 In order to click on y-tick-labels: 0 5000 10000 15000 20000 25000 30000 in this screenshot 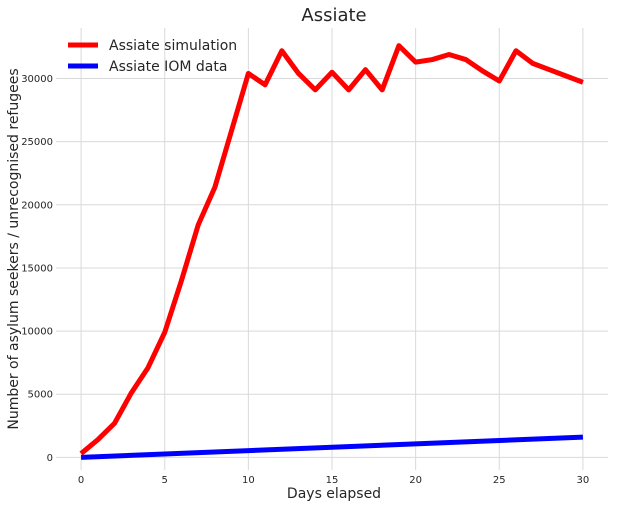, I will do `click(37, 269)`.